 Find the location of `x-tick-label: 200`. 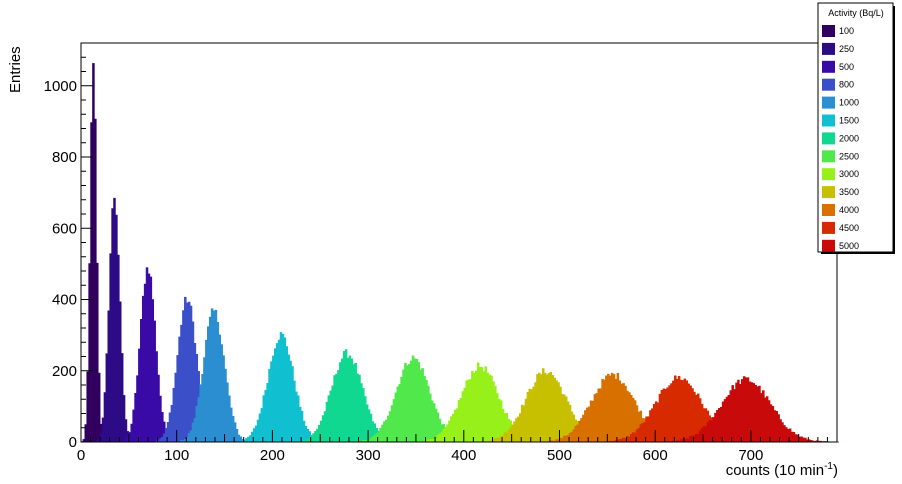

x-tick-label: 200 is located at coordinates (272, 455).